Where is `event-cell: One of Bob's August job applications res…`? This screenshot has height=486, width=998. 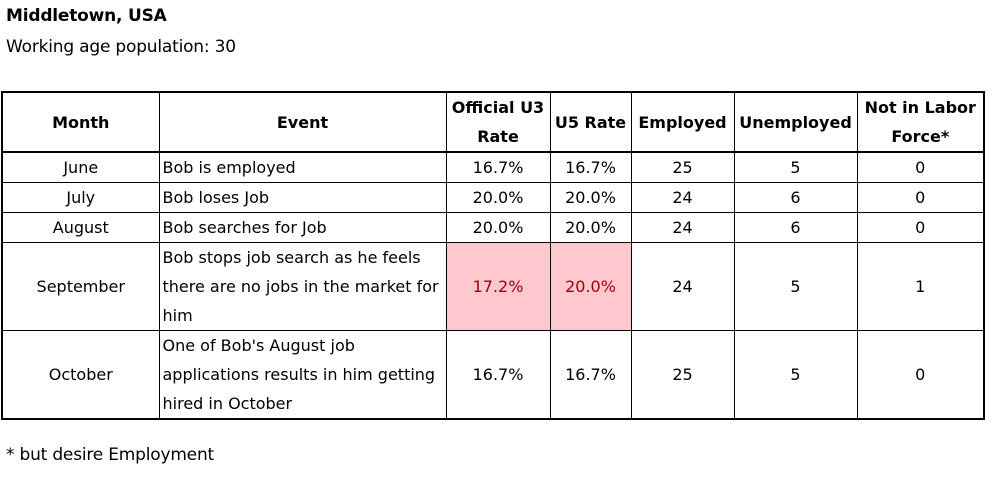 event-cell: One of Bob's August job applications res… is located at coordinates (302, 375).